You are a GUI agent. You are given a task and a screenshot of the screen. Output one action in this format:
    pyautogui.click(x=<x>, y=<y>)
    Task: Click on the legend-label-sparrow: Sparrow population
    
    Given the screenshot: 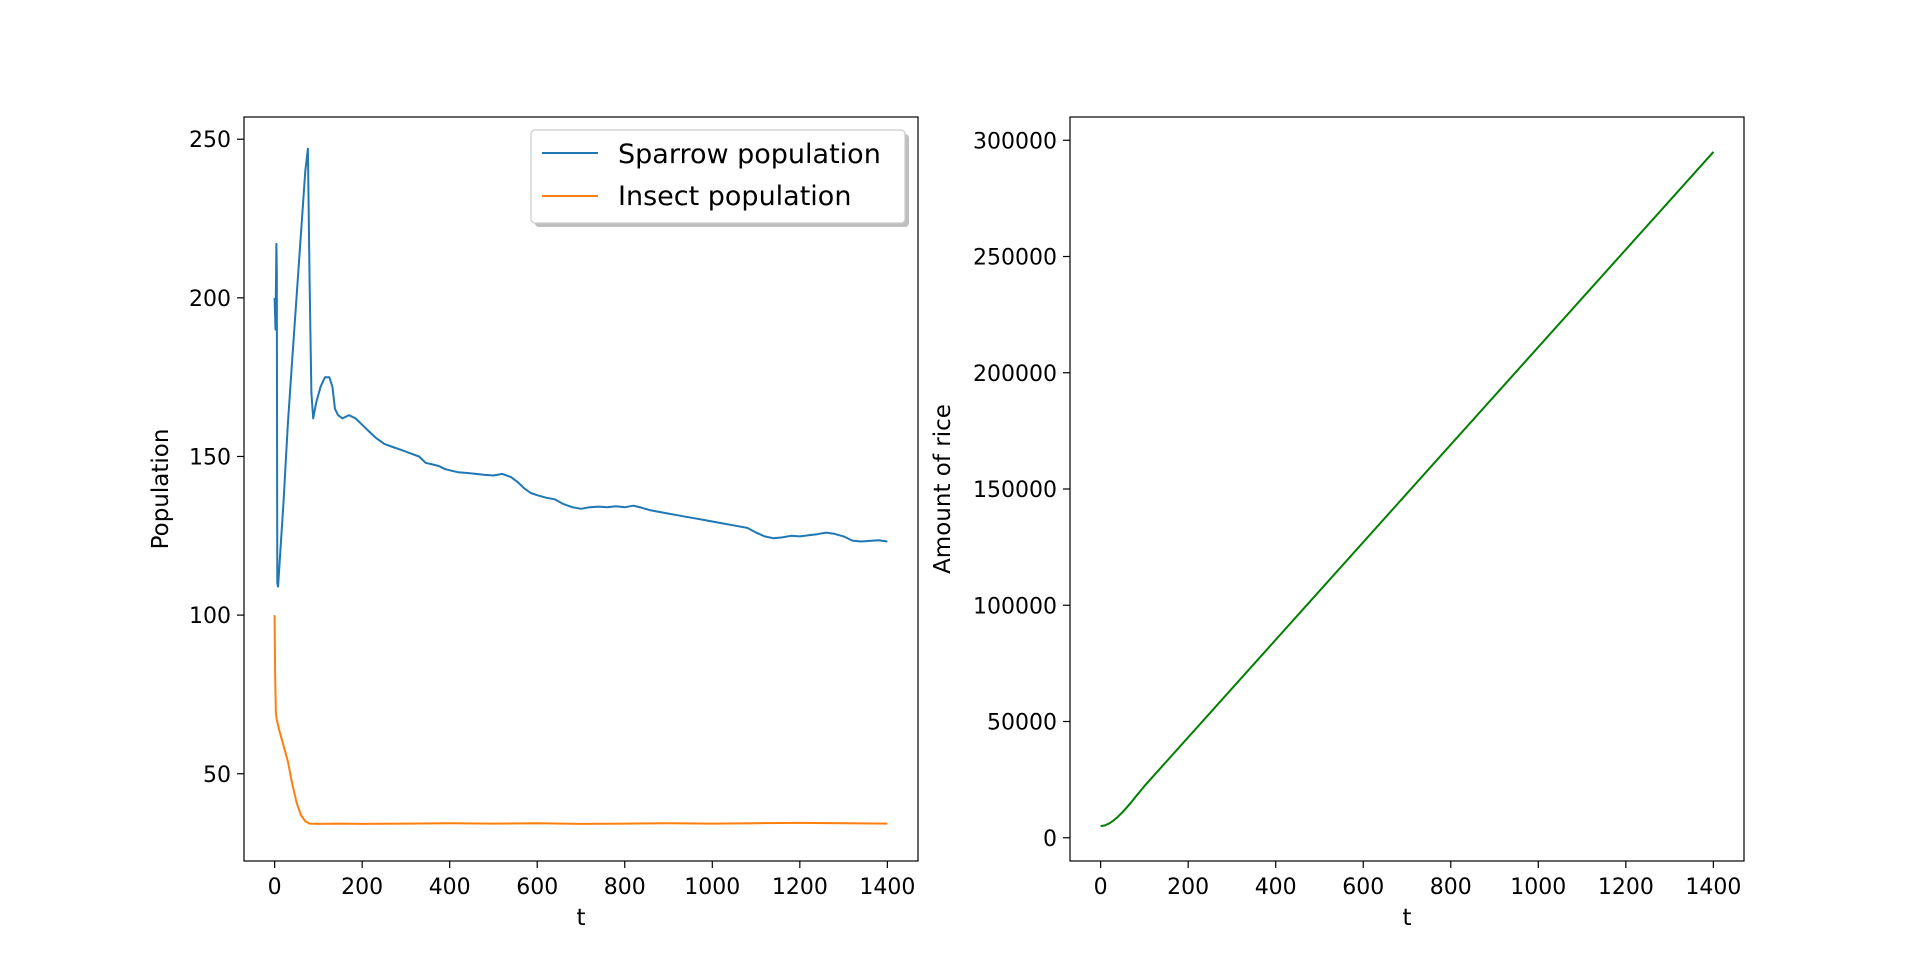 What is the action you would take?
    pyautogui.click(x=749, y=154)
    